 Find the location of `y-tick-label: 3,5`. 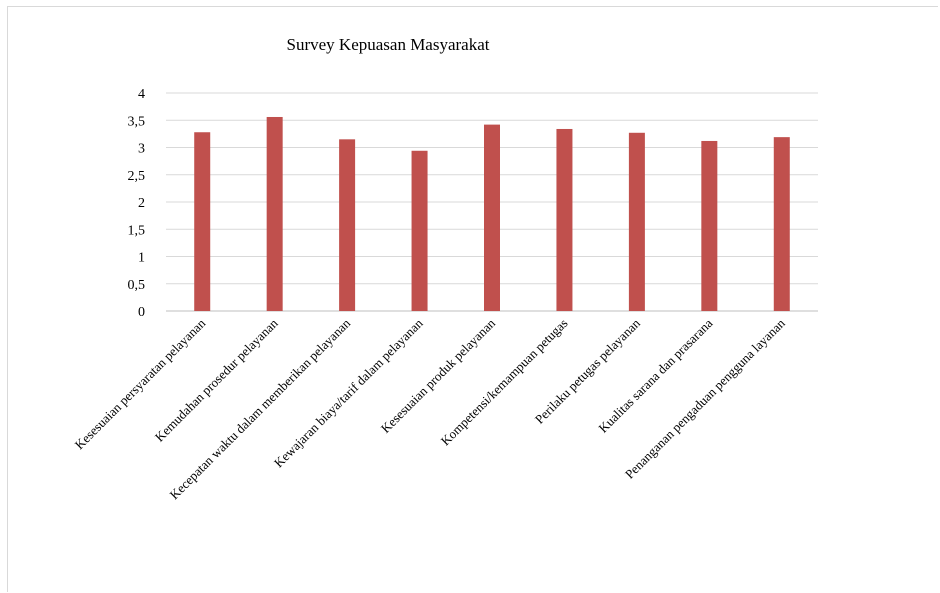

y-tick-label: 3,5 is located at coordinates (137, 121).